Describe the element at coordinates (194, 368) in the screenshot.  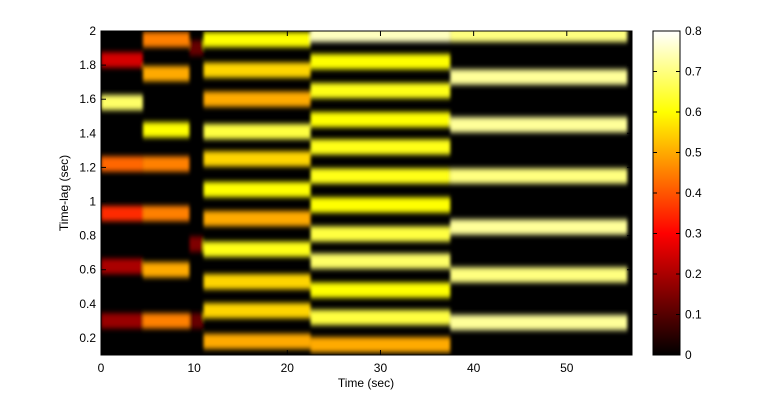
I see `x-tick-label: 10` at that location.